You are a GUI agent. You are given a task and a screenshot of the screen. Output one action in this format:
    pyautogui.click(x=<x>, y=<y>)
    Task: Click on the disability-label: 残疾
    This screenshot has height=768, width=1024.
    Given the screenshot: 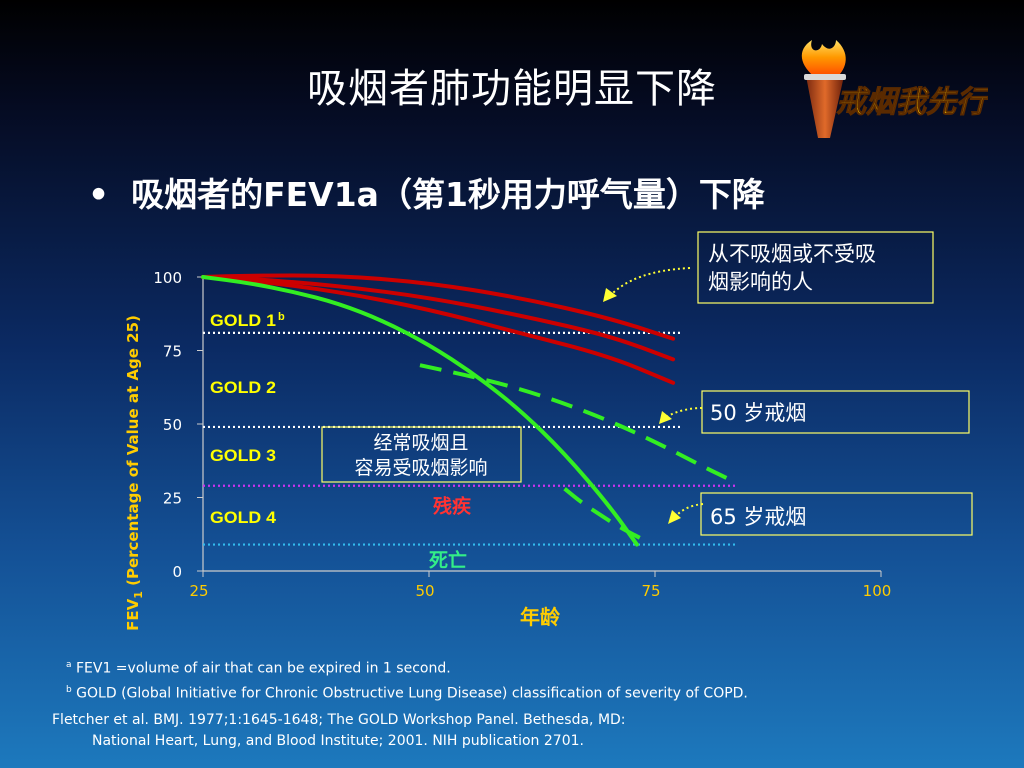 What is the action you would take?
    pyautogui.click(x=452, y=506)
    